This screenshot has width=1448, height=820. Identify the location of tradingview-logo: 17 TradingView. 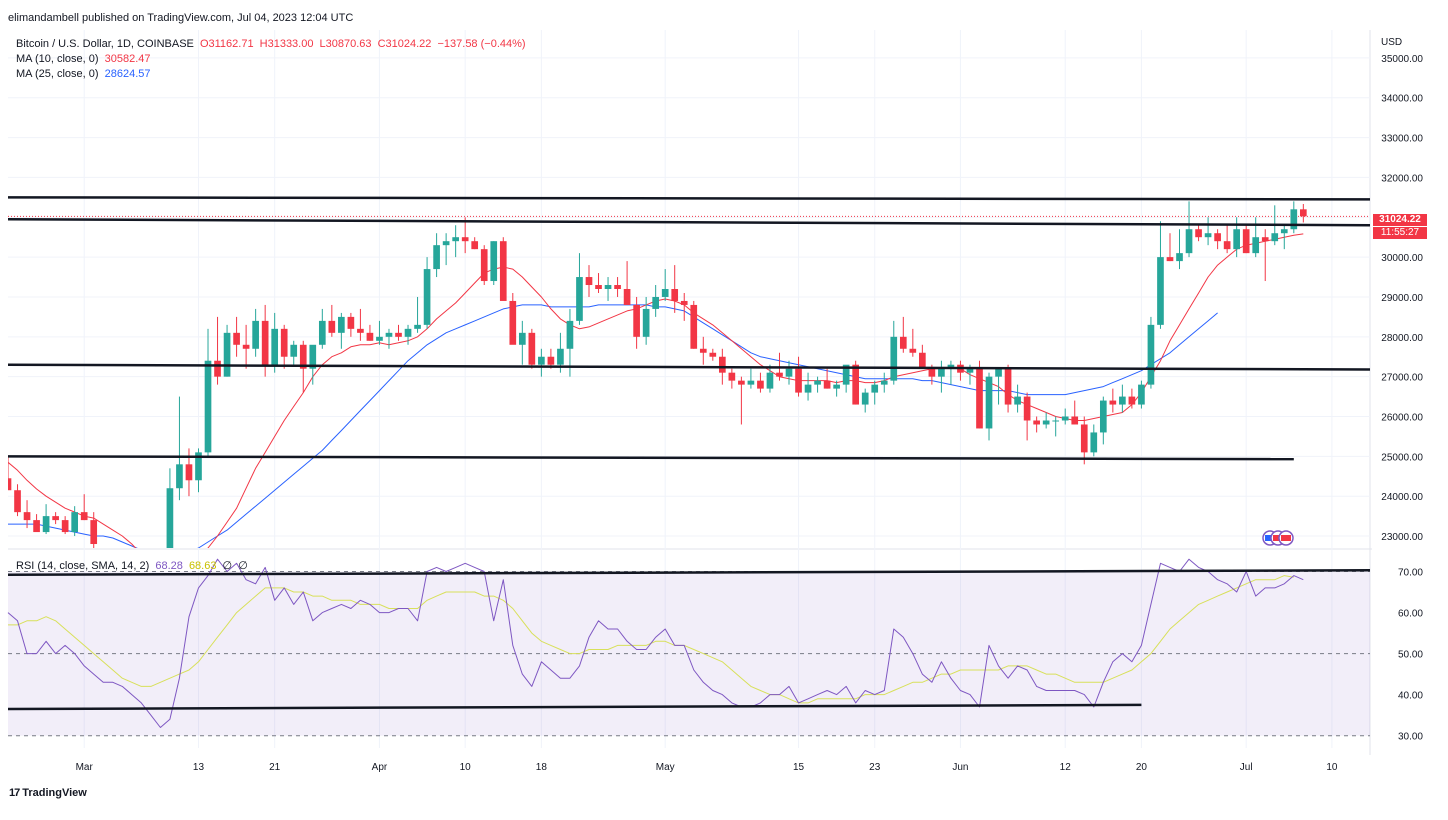
(48, 793).